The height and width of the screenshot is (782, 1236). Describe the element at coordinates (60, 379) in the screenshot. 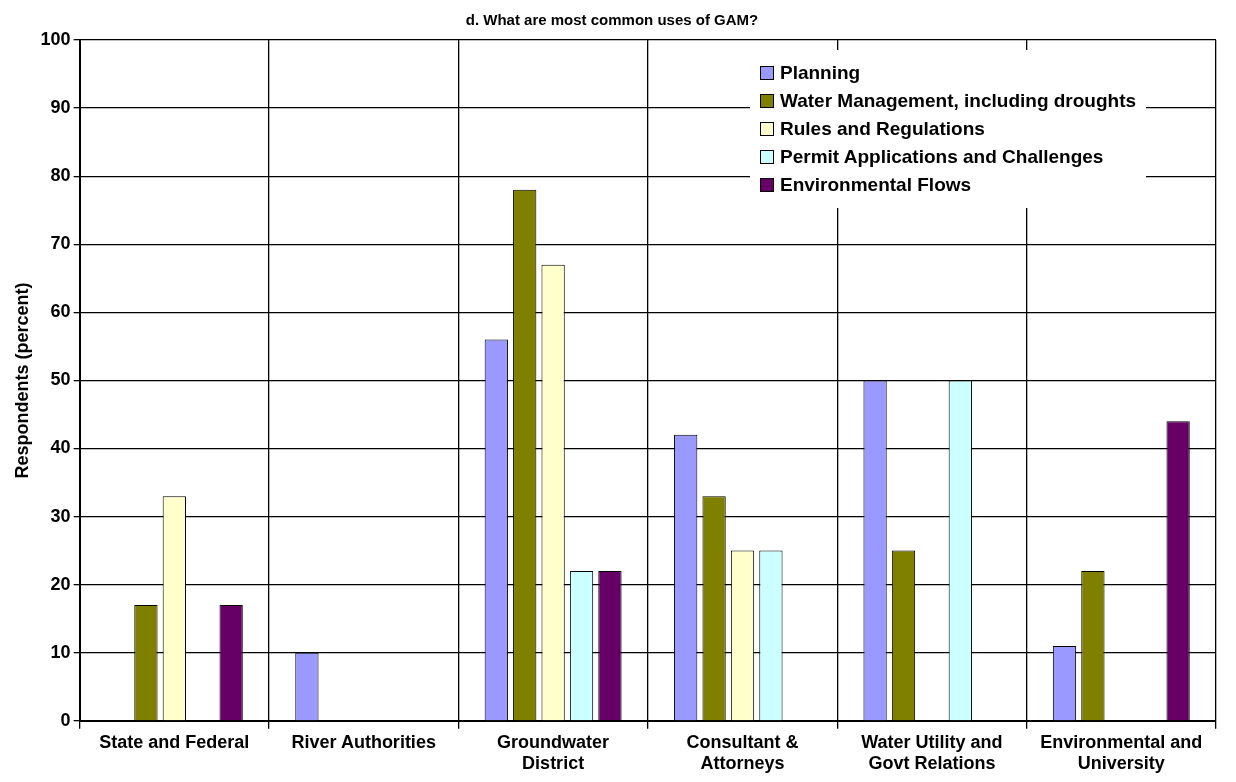

I see `y-tick-label: 50` at that location.